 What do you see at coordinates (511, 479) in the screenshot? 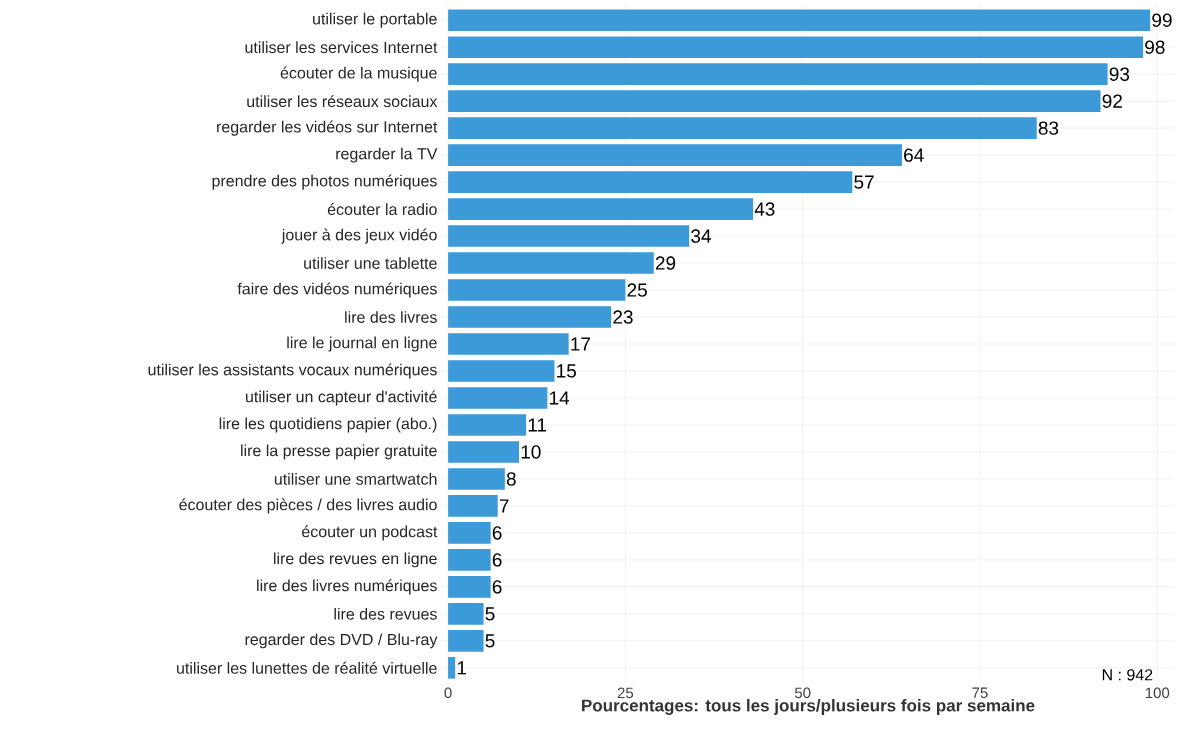
I see `data-label: 8` at bounding box center [511, 479].